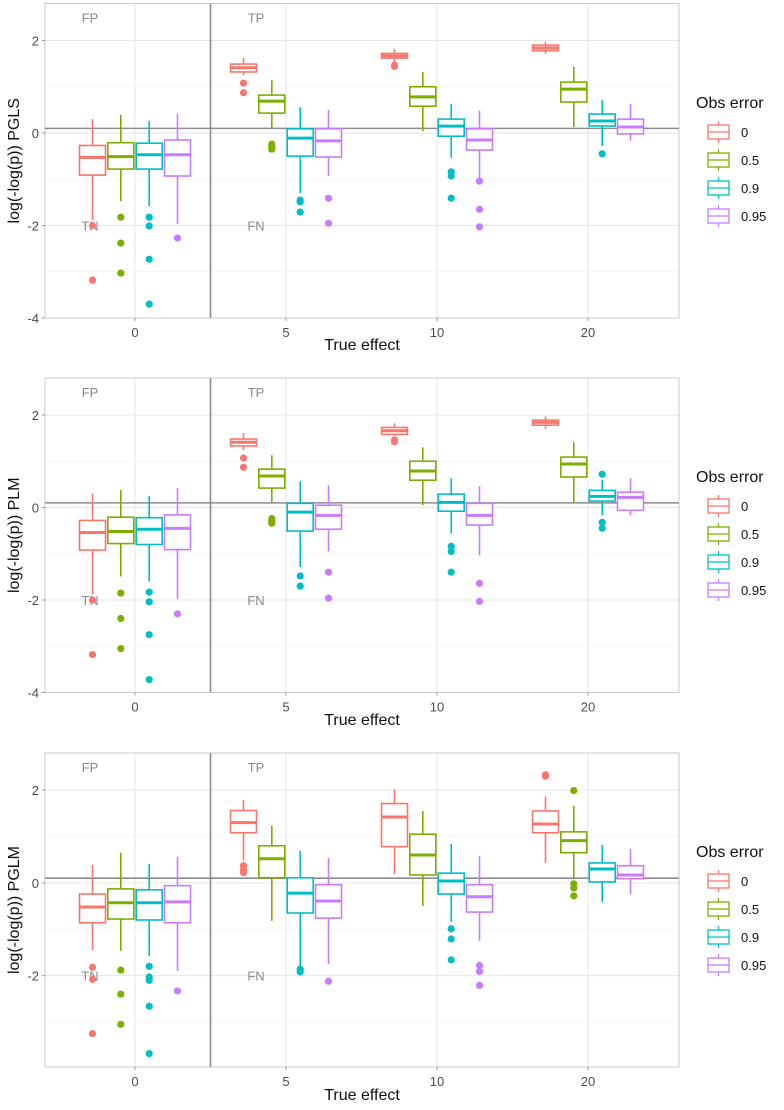 This screenshot has width=784, height=1110. Describe the element at coordinates (134, 707) in the screenshot. I see `x-tick-label: 0` at that location.